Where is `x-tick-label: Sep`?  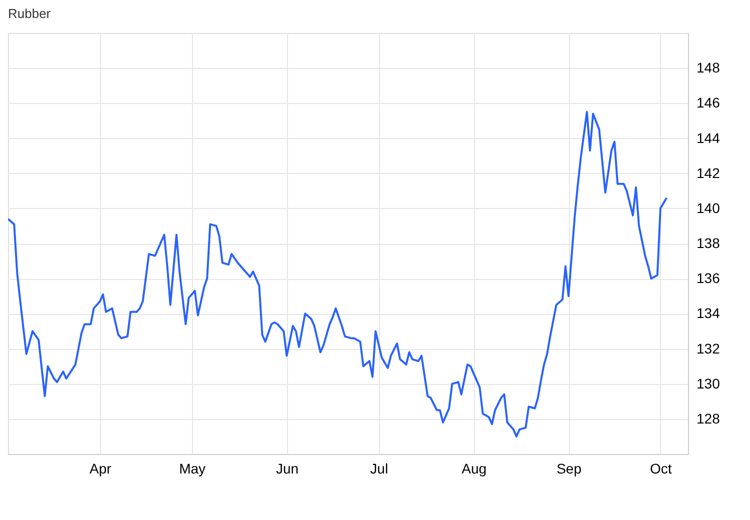 x-tick-label: Sep is located at coordinates (569, 468).